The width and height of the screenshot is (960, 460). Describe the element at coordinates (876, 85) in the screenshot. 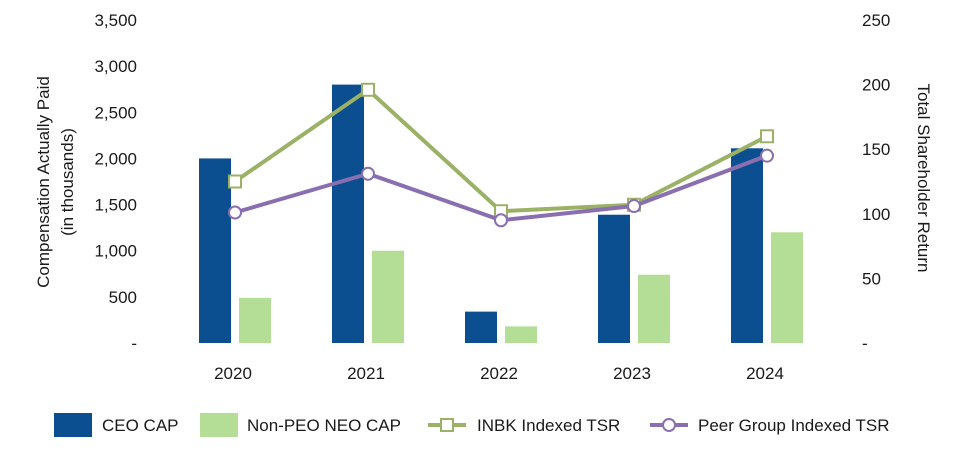

I see `right-tick-label: 200` at that location.